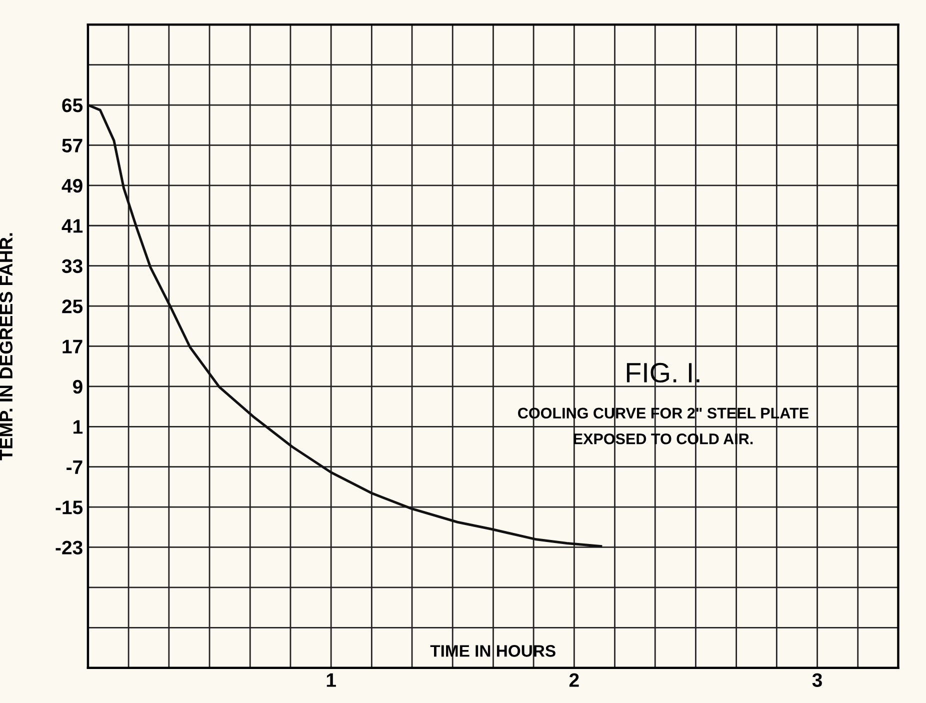  What do you see at coordinates (817, 680) in the screenshot?
I see `x-tick-label: 3` at bounding box center [817, 680].